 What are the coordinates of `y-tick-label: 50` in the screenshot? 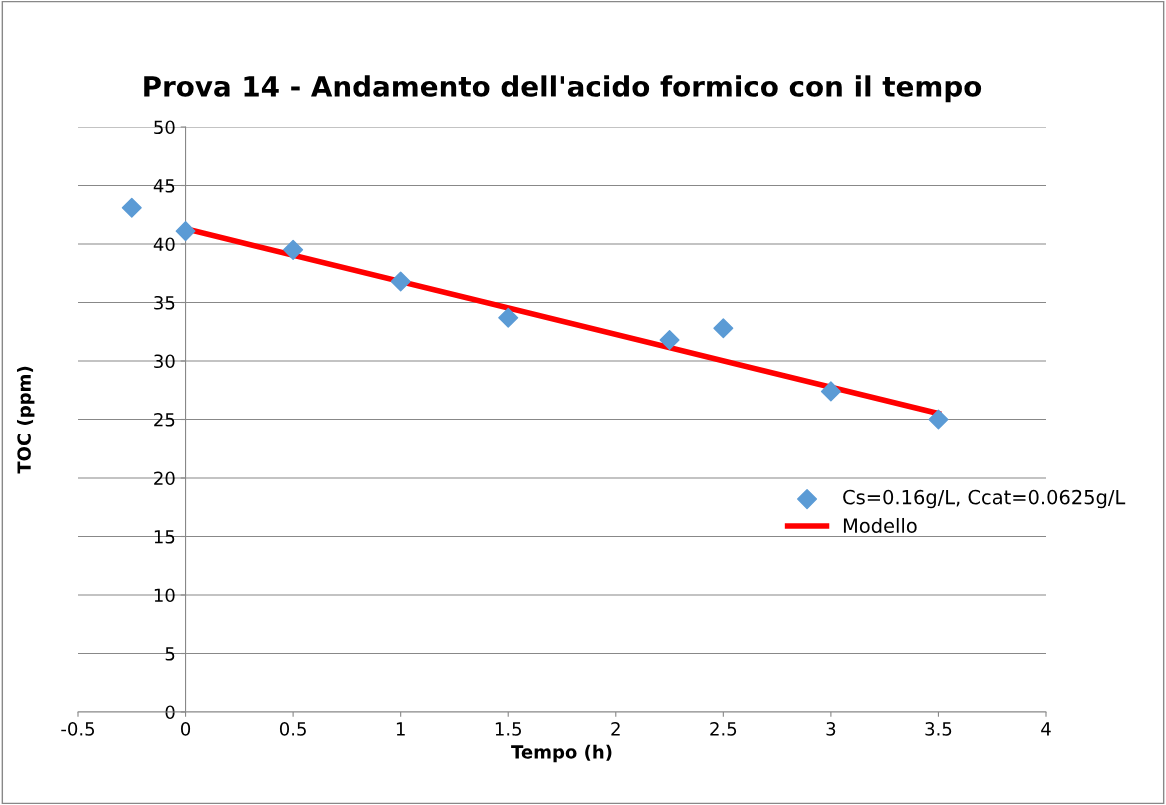 It's located at (164, 127).